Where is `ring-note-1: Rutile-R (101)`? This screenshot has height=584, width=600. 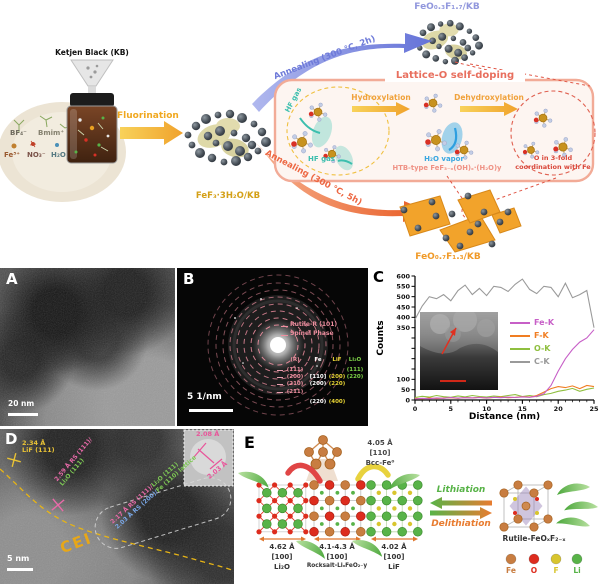
ring-note-1: Rutile-R (101) is located at coordinates (314, 324).